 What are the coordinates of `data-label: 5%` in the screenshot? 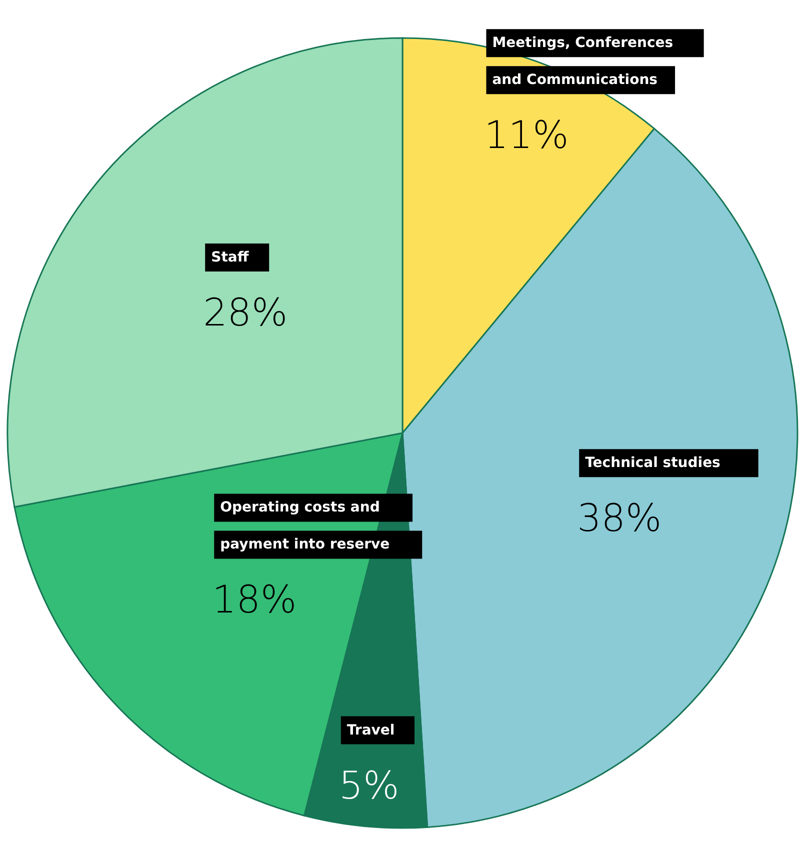 It's located at (369, 785).